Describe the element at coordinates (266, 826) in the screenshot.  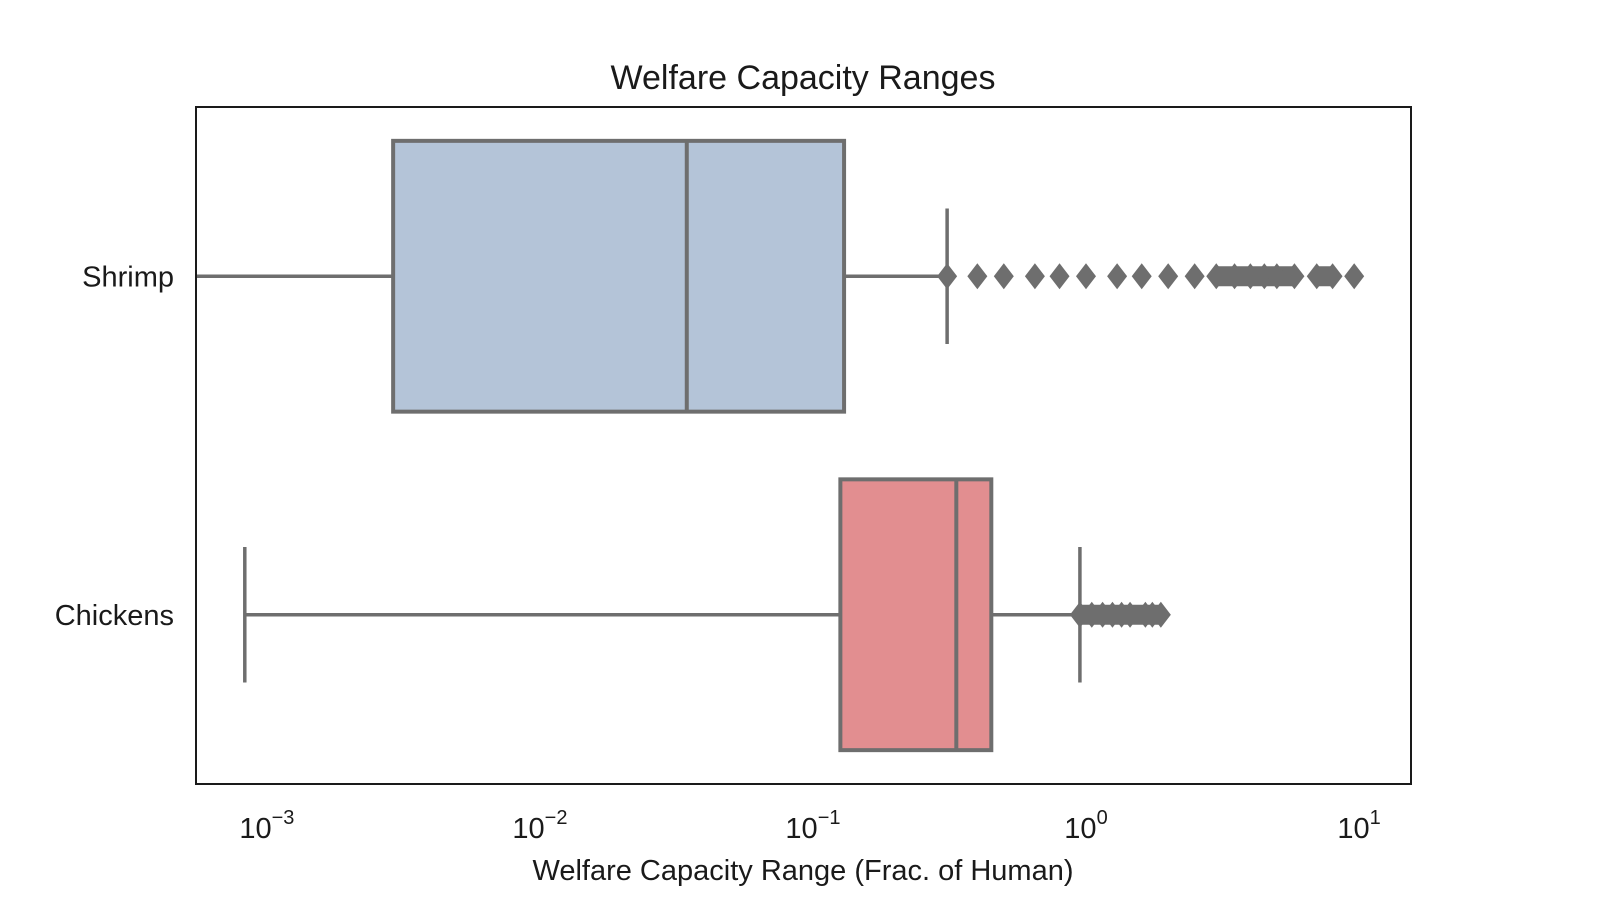
I see `x-tick-label: 10⁻³` at that location.